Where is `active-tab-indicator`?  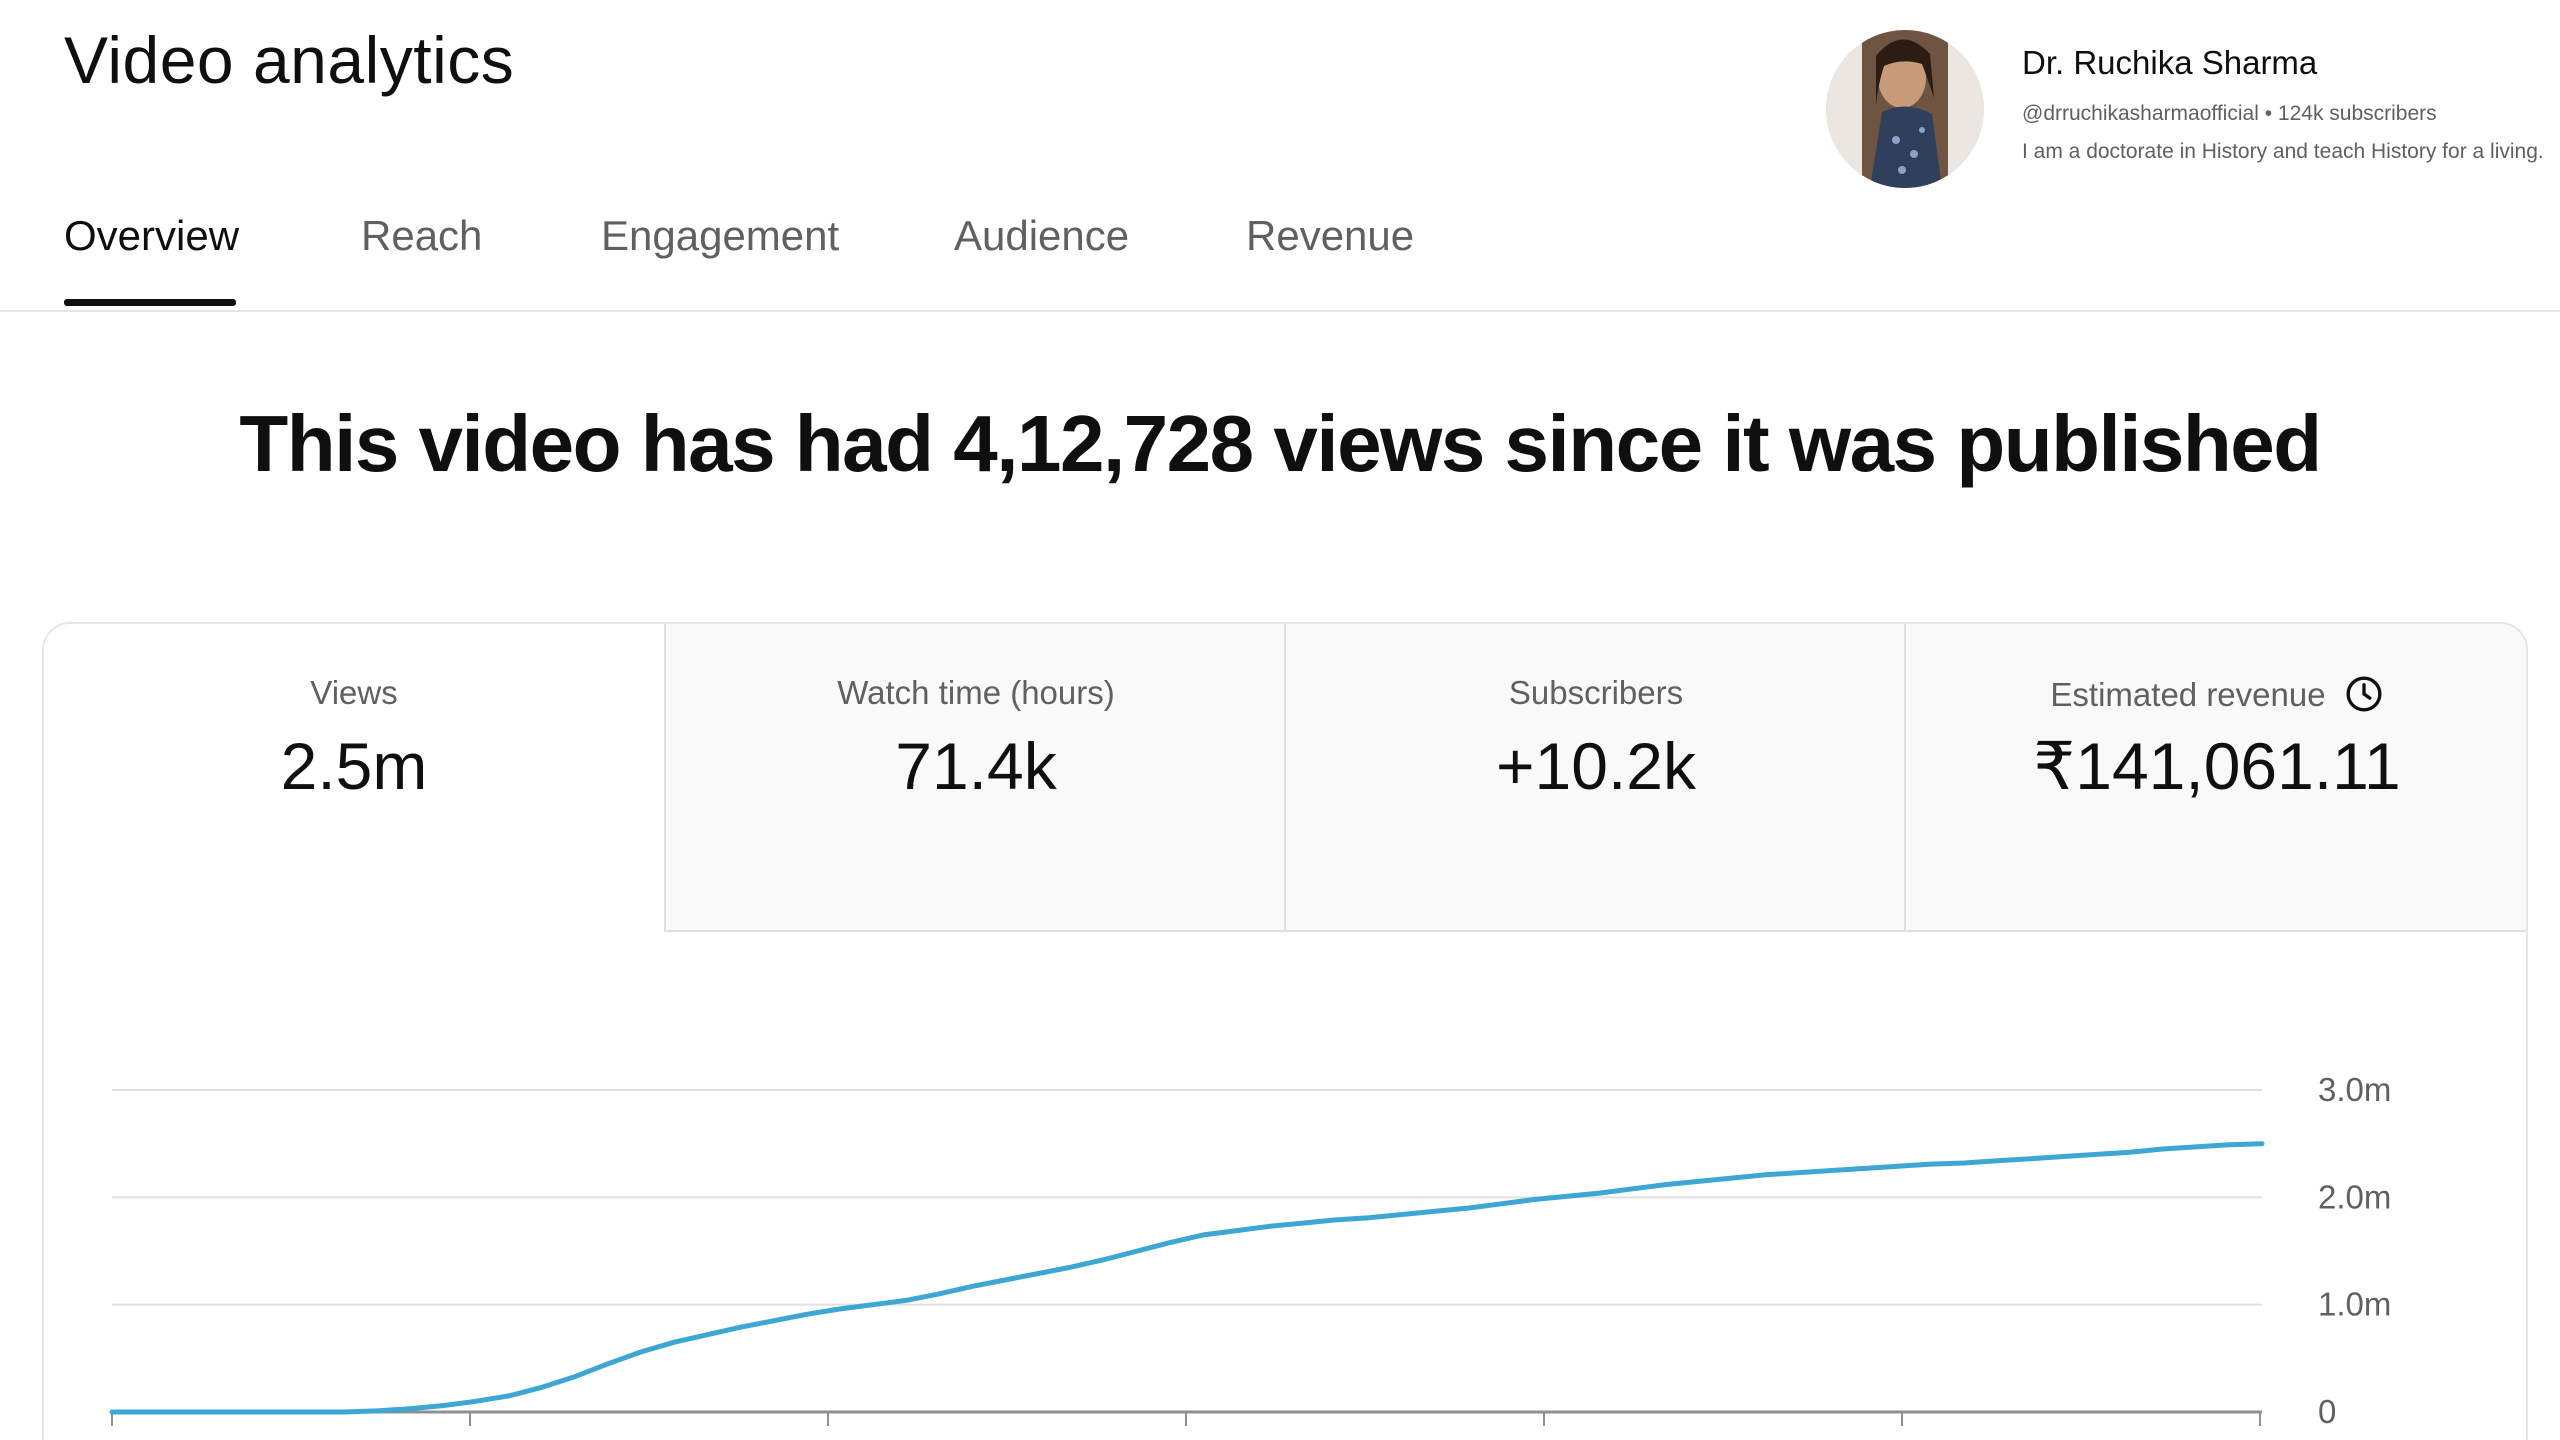
active-tab-indicator is located at coordinates (150, 302).